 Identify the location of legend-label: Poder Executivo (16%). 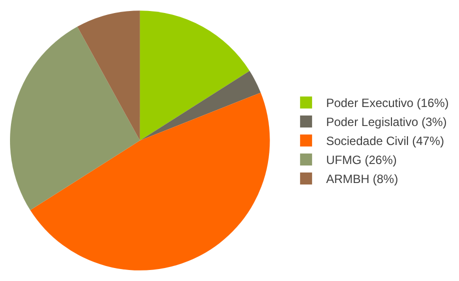
(387, 103).